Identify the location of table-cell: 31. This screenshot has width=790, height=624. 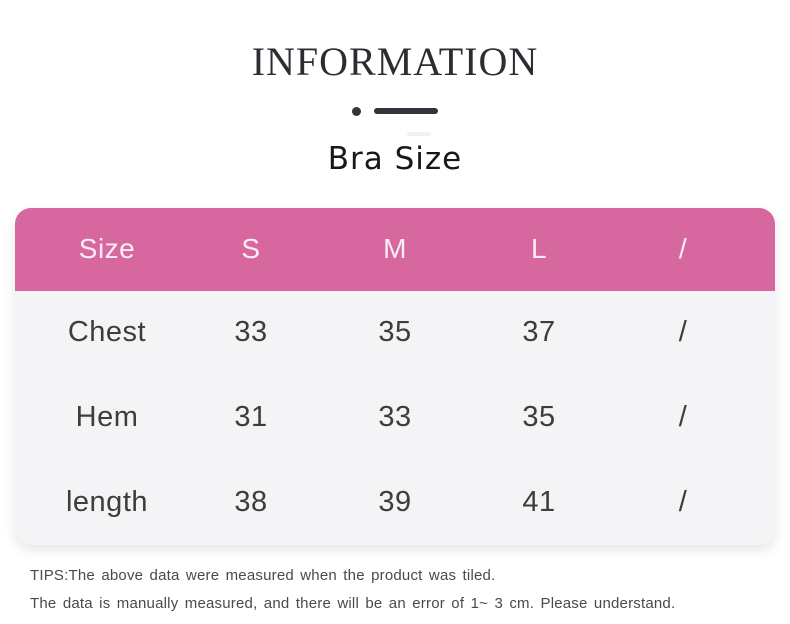
(251, 417).